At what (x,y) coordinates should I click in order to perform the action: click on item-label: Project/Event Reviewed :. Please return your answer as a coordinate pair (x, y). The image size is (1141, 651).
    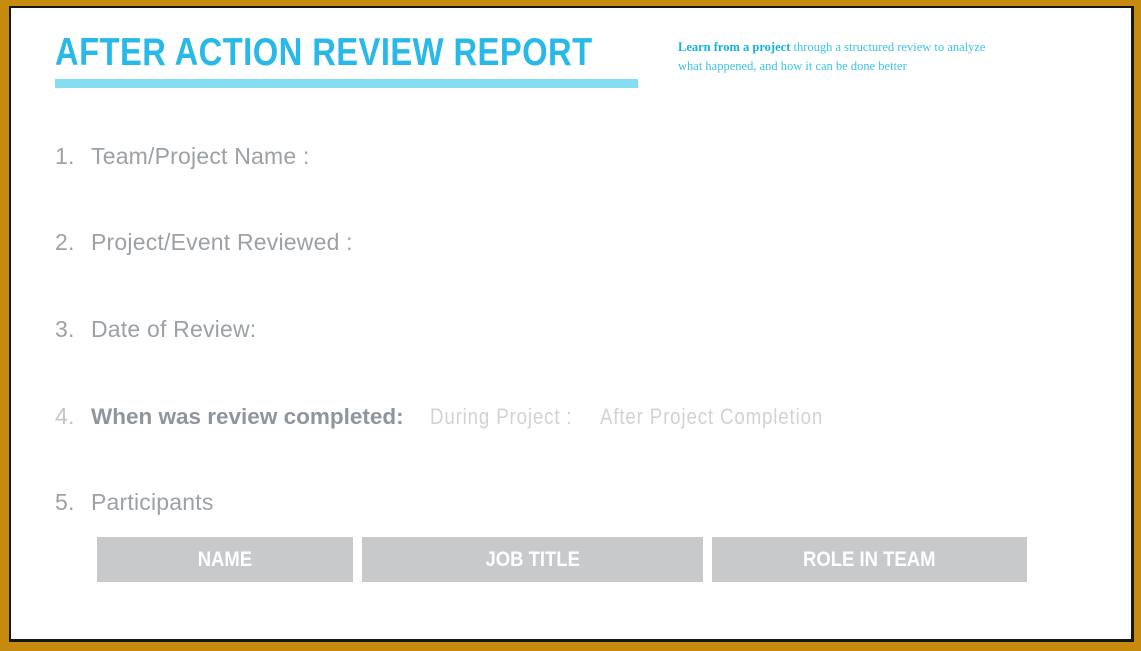
    Looking at the image, I should click on (222, 242).